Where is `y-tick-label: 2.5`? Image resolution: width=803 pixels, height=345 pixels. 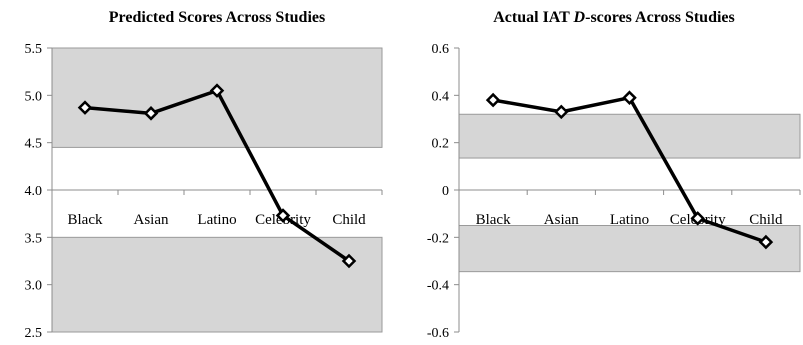
y-tick-label: 2.5 is located at coordinates (34, 333).